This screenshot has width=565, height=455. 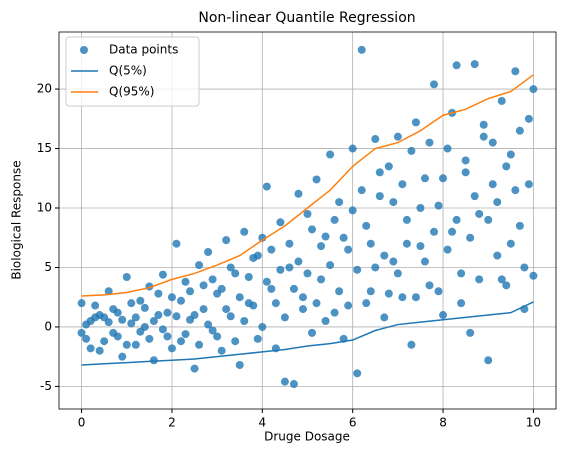 I want to click on legend: Data points Q(5%) Q(95%), so click(x=132, y=71).